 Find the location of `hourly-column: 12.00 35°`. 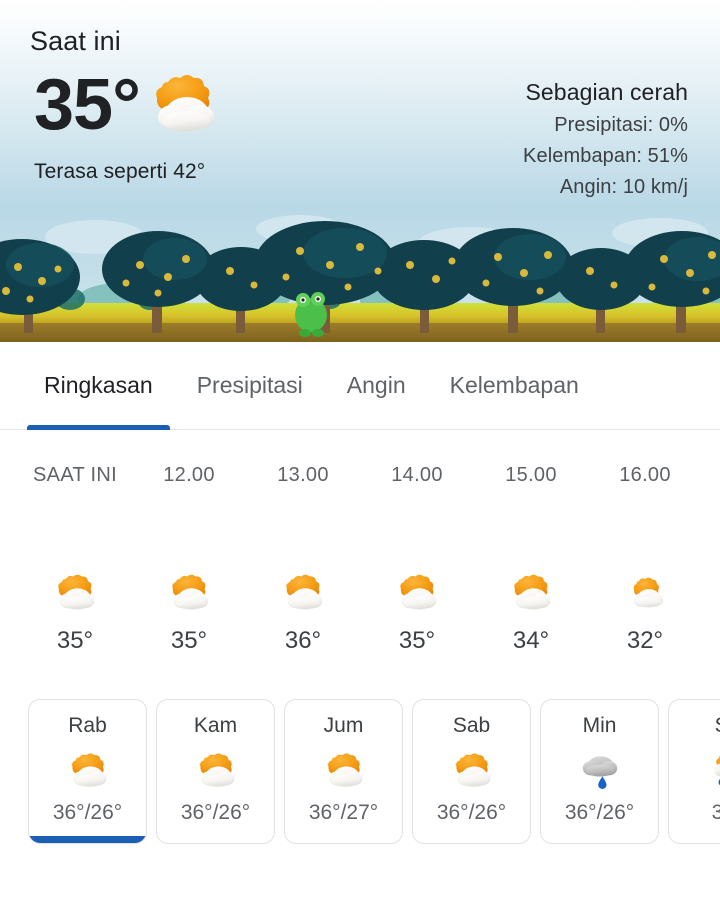

hourly-column: 12.00 35° is located at coordinates (189, 559).